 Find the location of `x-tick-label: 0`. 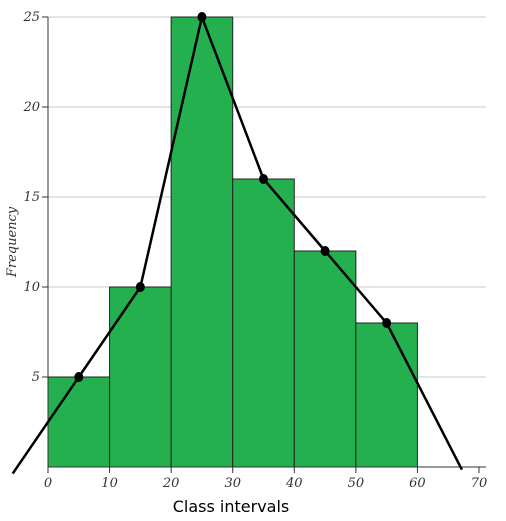

x-tick-label: 0 is located at coordinates (48, 483).